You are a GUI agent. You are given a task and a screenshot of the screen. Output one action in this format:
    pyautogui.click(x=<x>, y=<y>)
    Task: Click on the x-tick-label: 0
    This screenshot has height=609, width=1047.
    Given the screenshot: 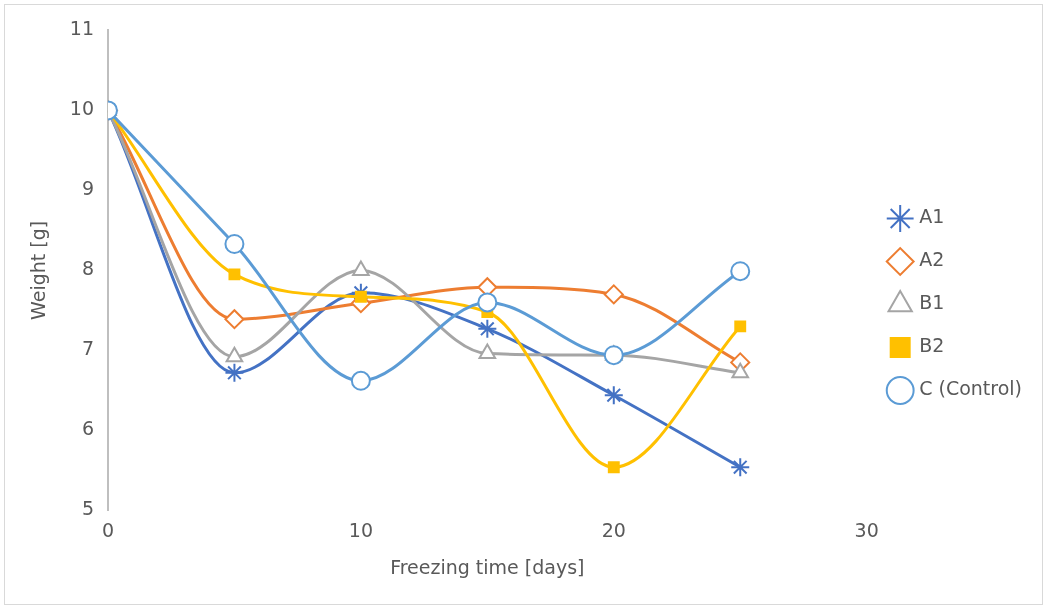 What is the action you would take?
    pyautogui.click(x=108, y=529)
    